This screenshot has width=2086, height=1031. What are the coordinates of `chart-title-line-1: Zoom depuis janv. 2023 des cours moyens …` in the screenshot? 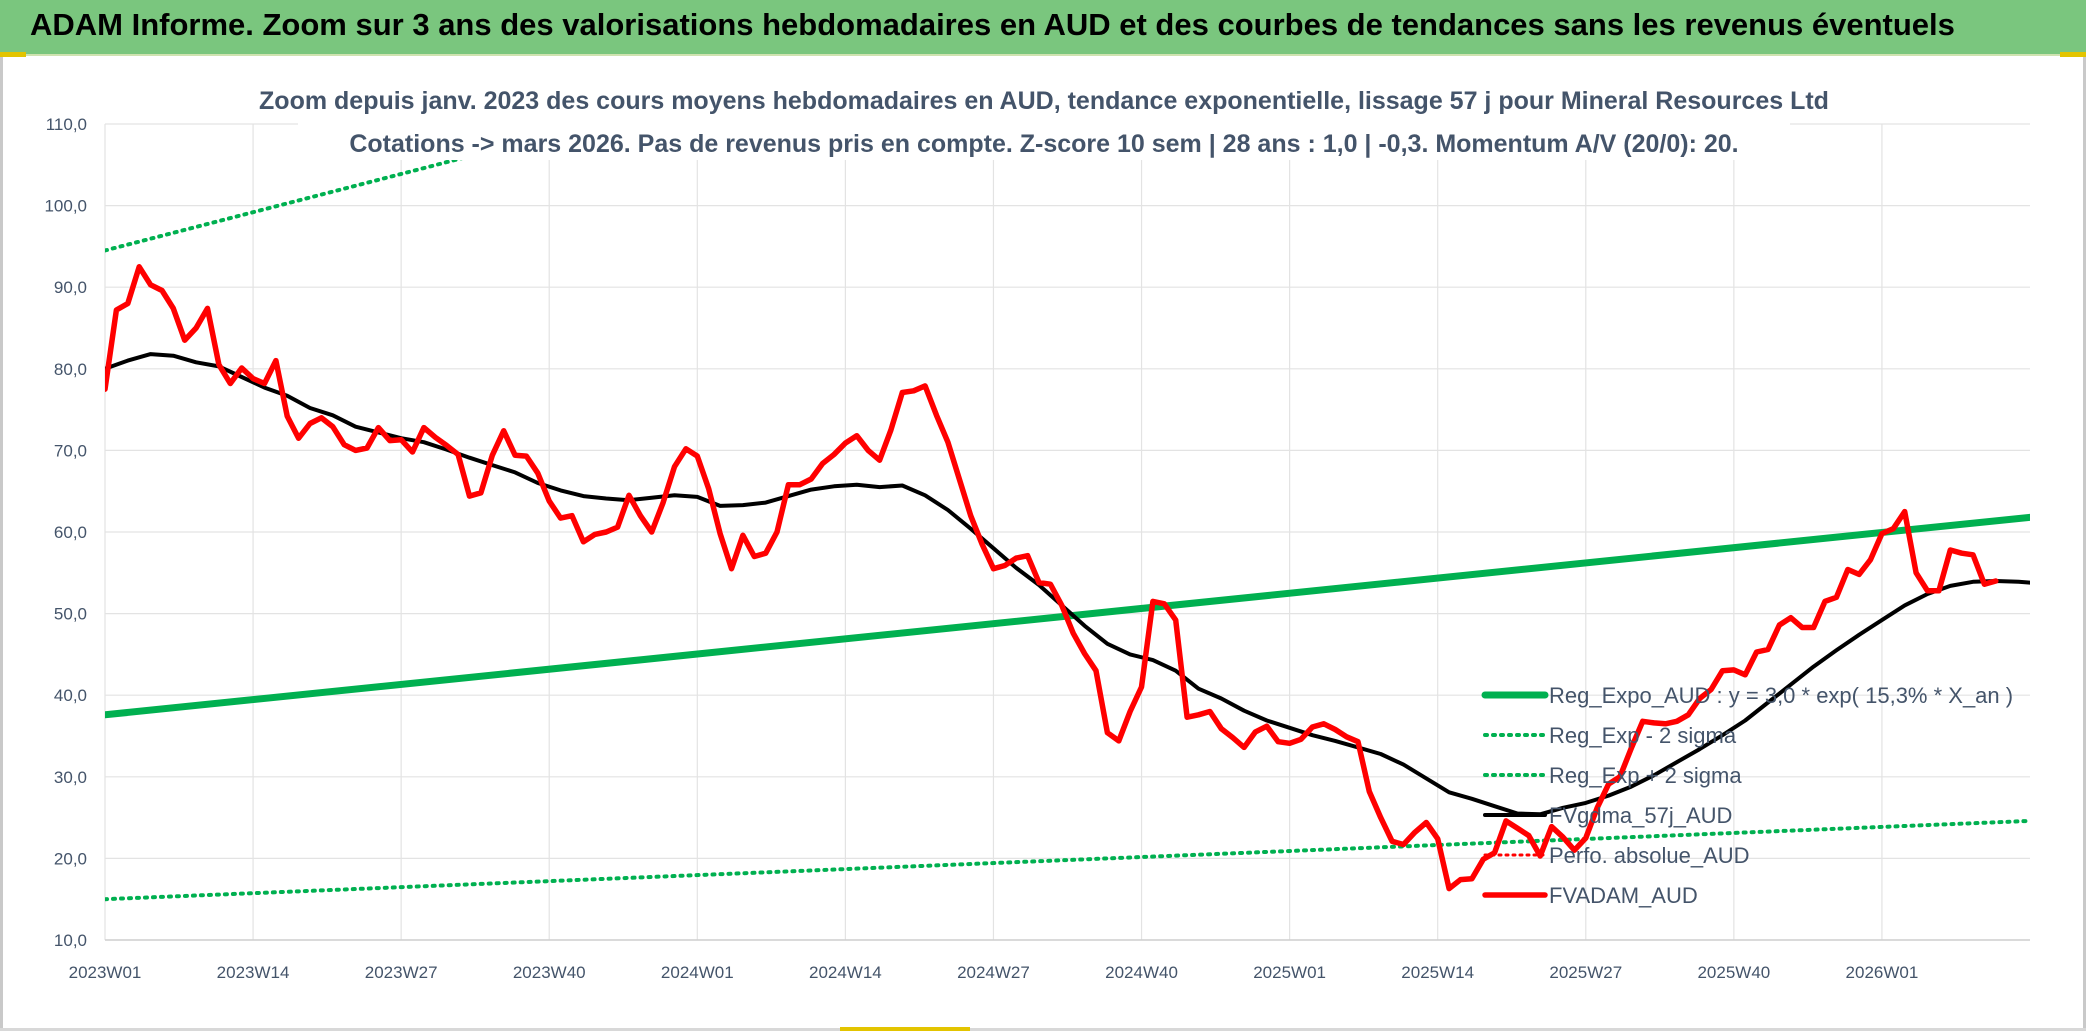 It's located at (1044, 101).